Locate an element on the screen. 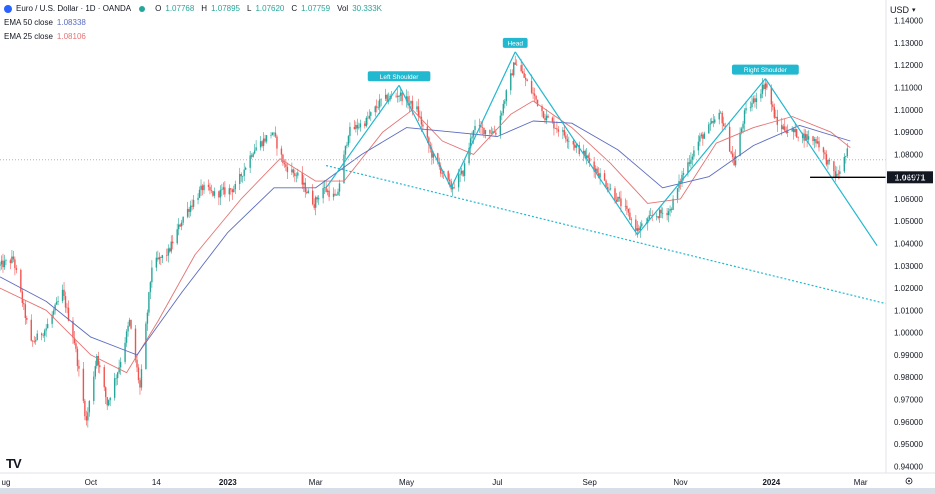 The height and width of the screenshot is (494, 935). ohlc-low-value: 1.07620 is located at coordinates (270, 8).